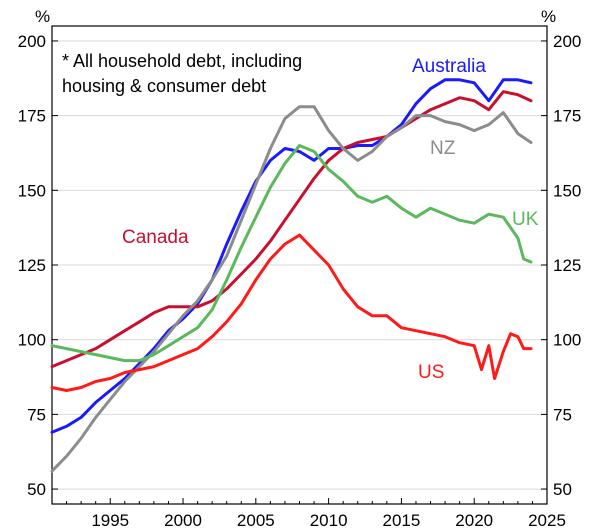 The image size is (602, 532). What do you see at coordinates (474, 520) in the screenshot?
I see `x-tick-label: 2020` at bounding box center [474, 520].